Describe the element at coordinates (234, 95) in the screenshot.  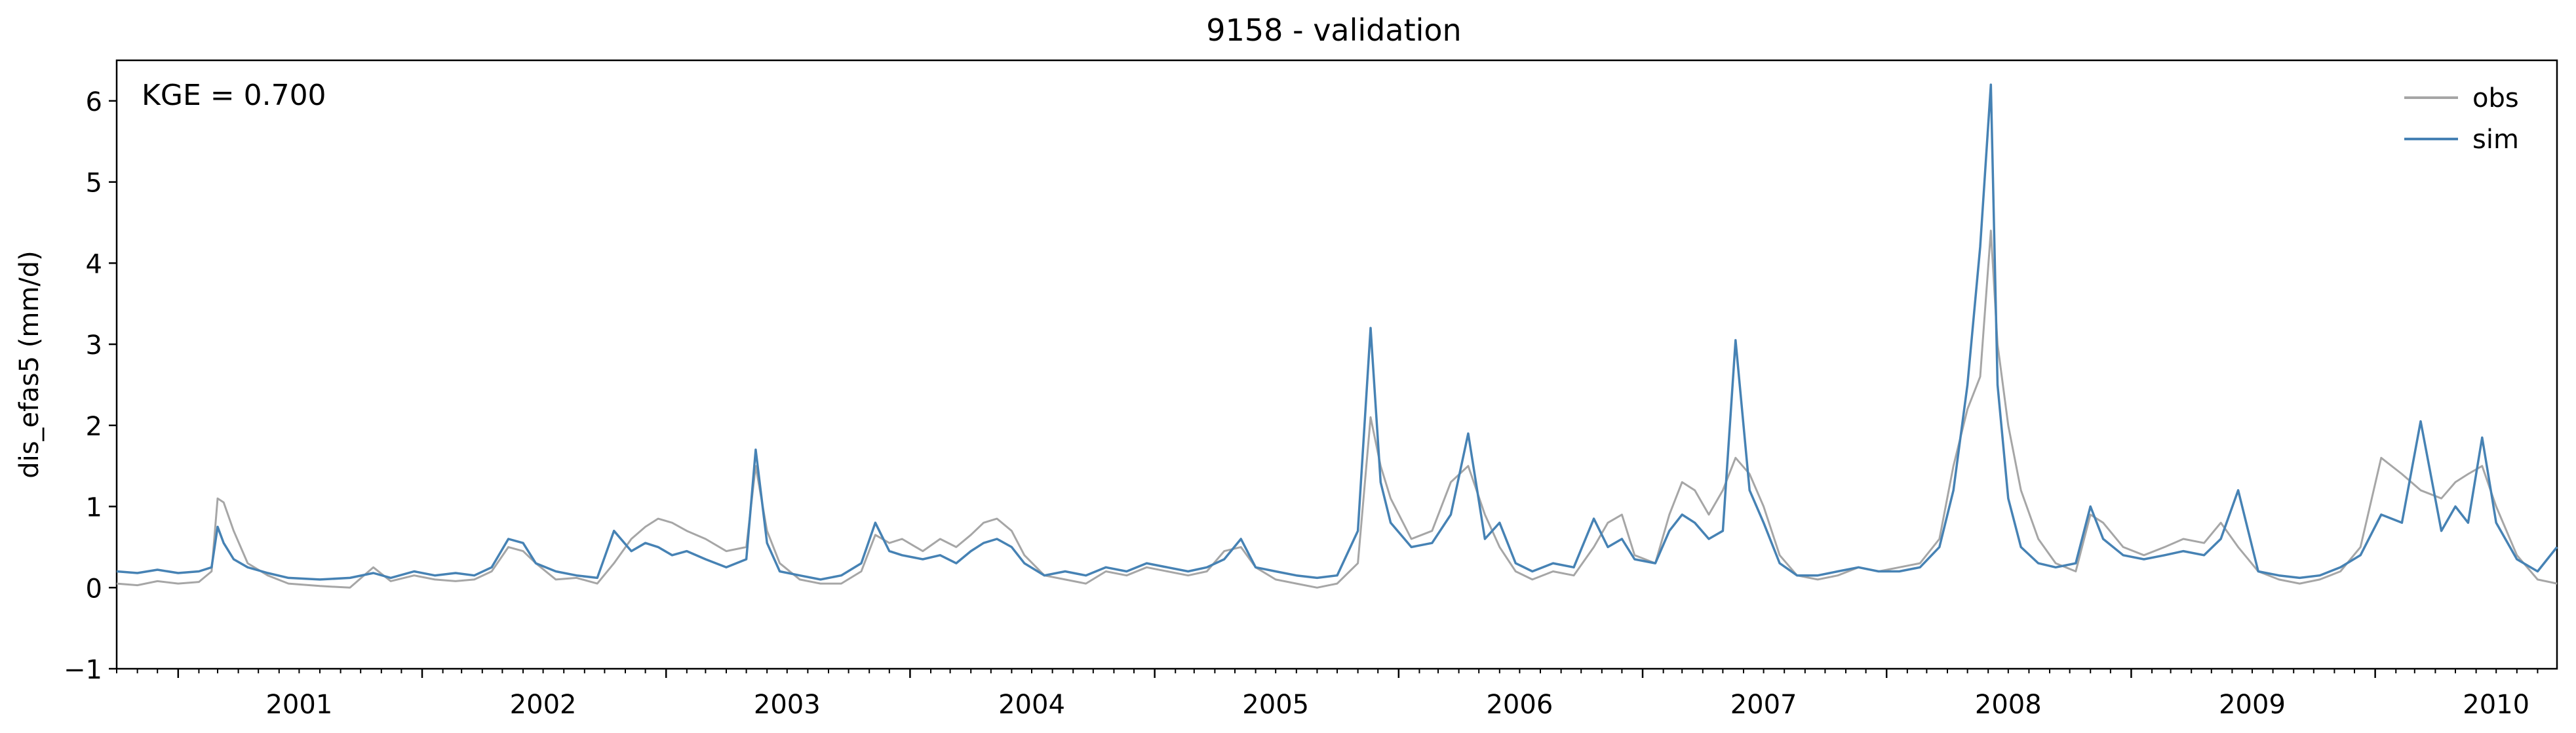
I see `kge-annotation: KGE = 0.700` at that location.